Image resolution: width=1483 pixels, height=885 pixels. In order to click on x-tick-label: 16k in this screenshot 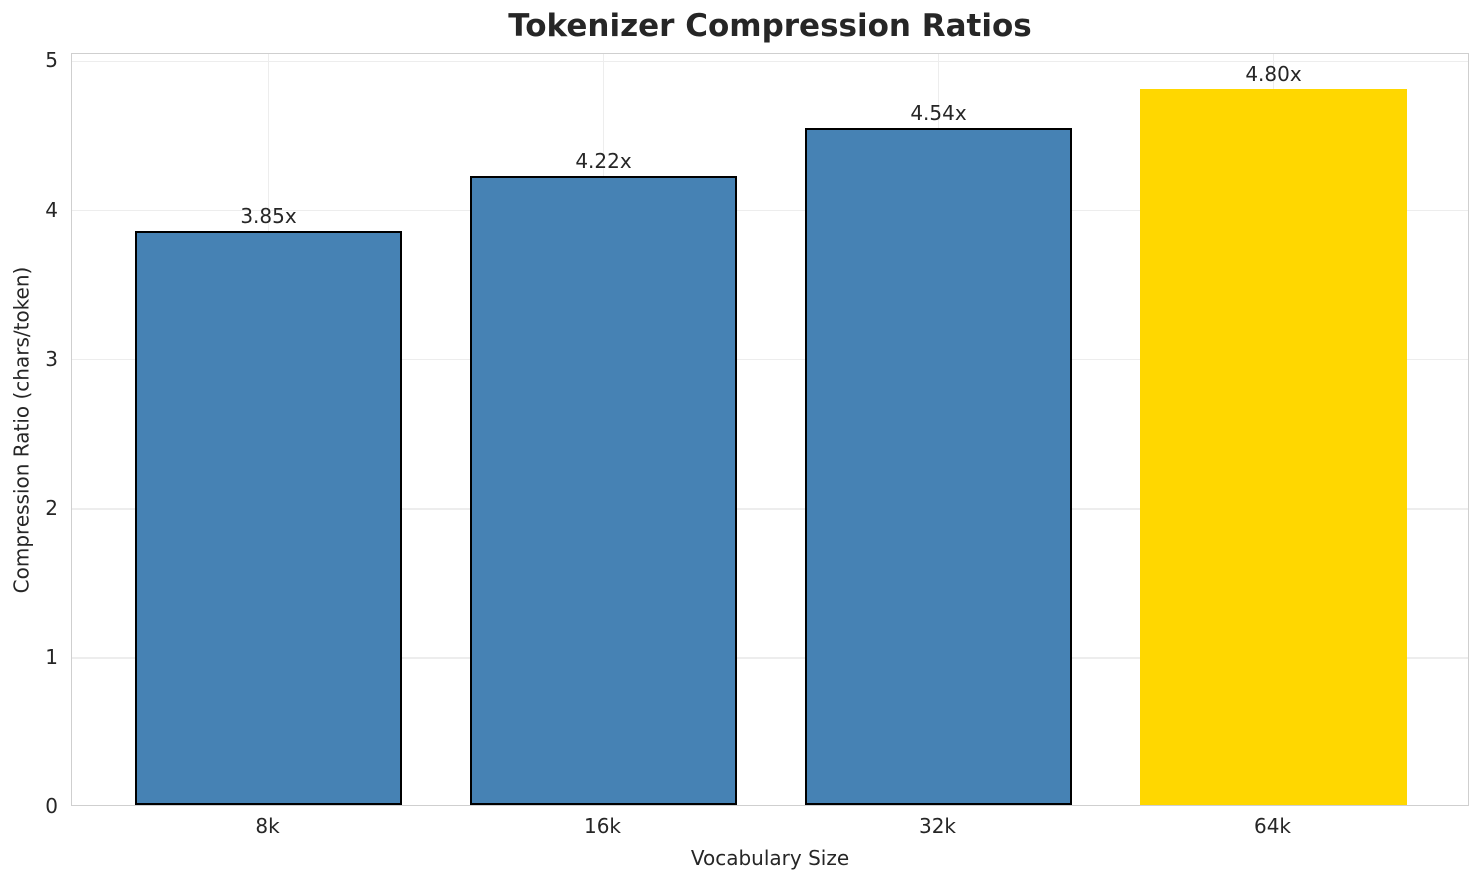, I will do `click(602, 826)`.